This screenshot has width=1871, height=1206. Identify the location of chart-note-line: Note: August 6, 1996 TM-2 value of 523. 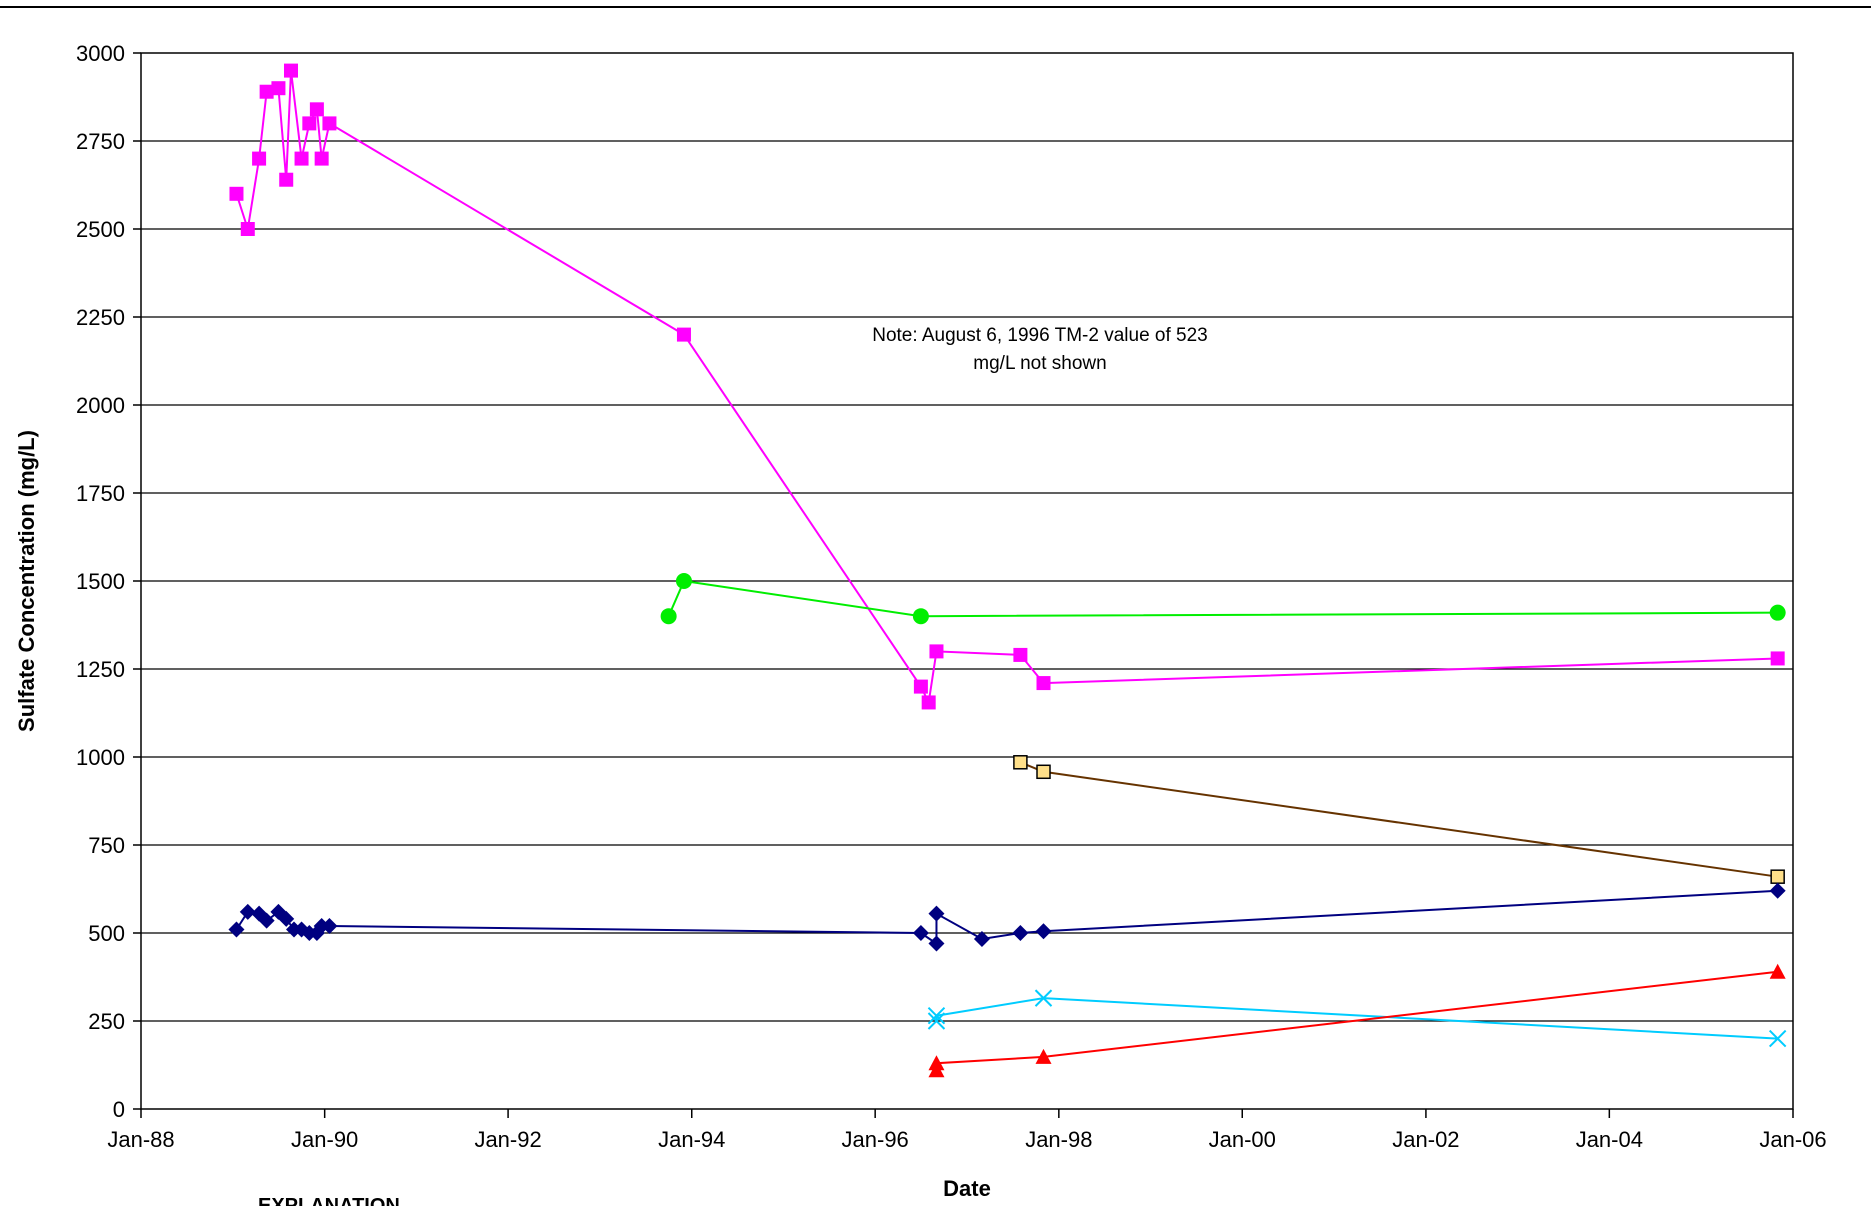
(1040, 335).